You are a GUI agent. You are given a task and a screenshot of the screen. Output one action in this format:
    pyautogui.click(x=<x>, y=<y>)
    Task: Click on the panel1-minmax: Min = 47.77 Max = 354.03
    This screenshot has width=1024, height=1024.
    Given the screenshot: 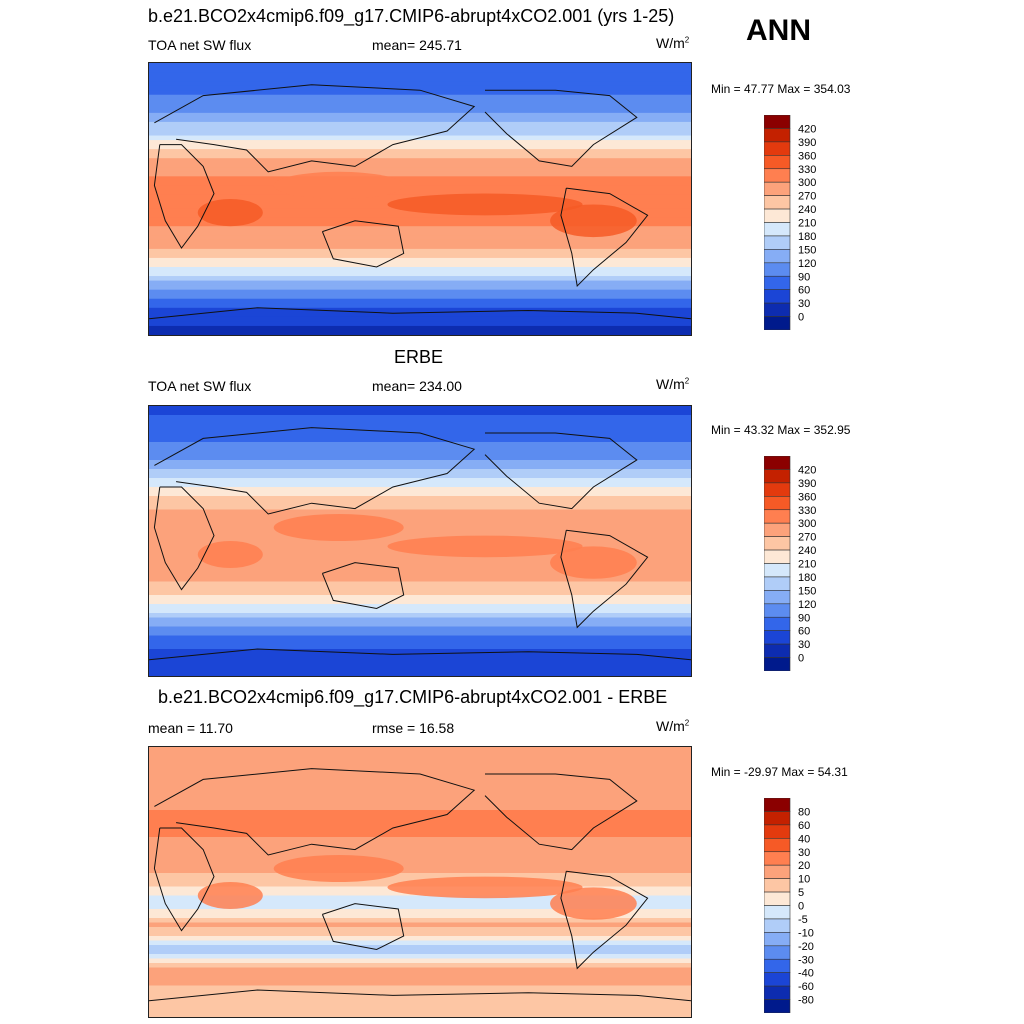 What is the action you would take?
    pyautogui.click(x=781, y=89)
    